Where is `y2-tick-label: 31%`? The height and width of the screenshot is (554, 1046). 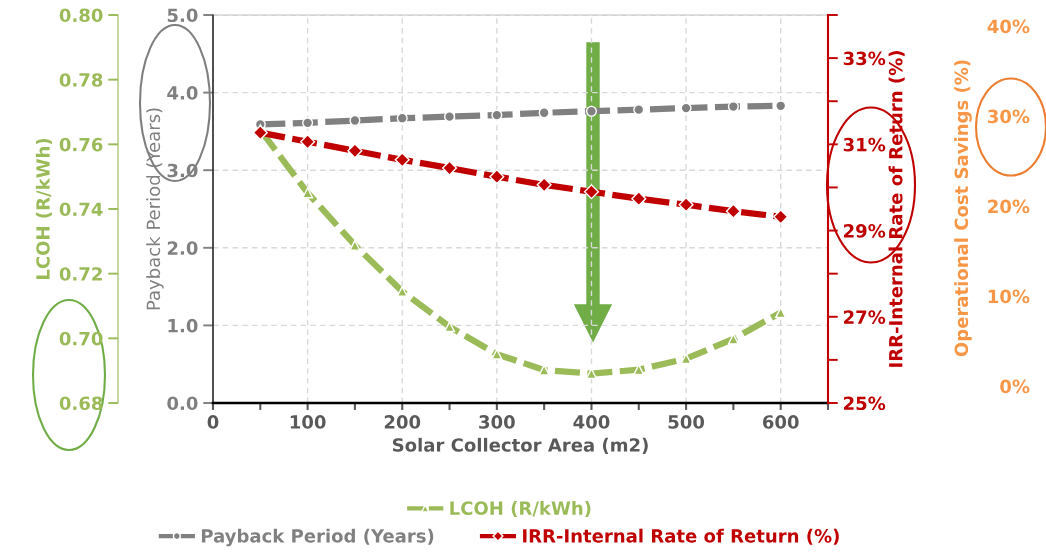
y2-tick-label: 31% is located at coordinates (864, 144).